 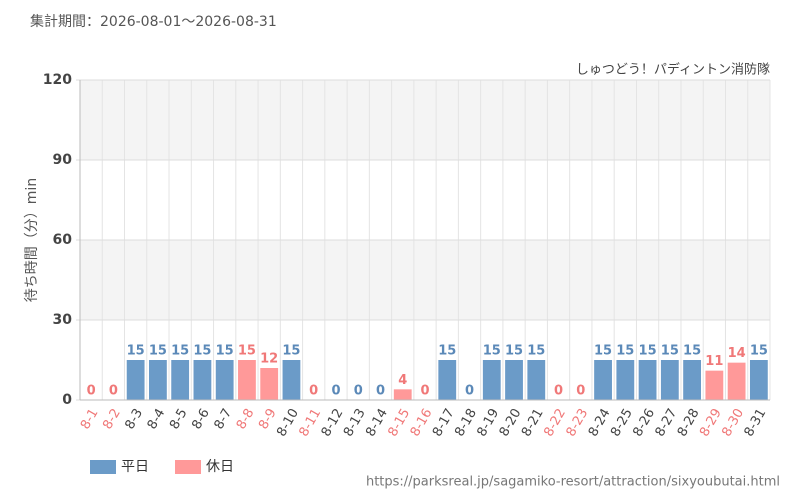 I want to click on x-tick-label: 8-6, so click(x=201, y=419).